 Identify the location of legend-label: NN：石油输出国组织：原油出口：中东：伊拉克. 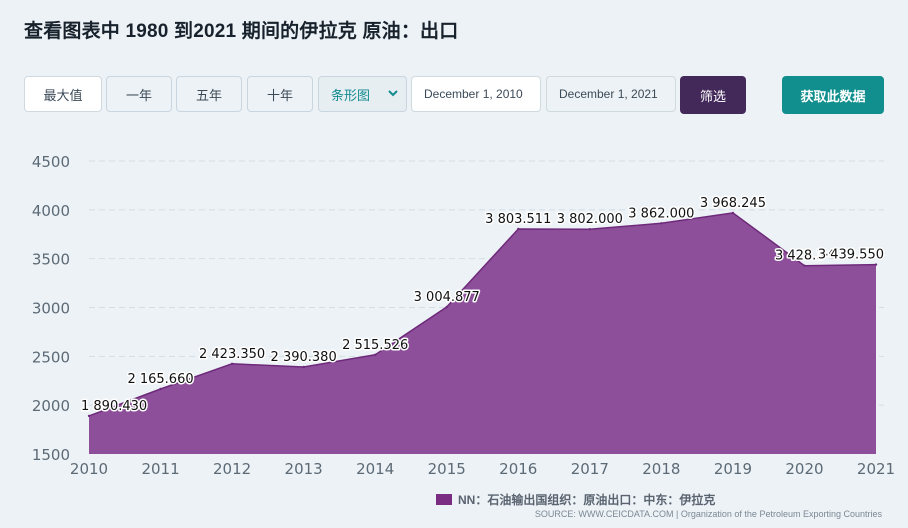
(587, 500).